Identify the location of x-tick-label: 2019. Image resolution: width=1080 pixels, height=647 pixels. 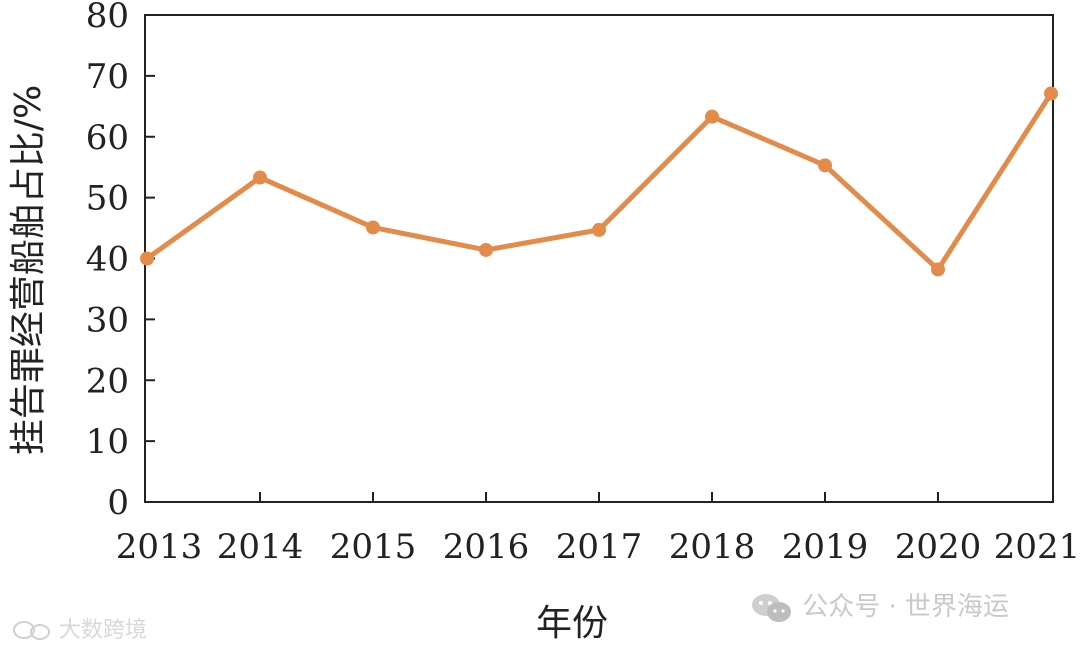
(825, 547).